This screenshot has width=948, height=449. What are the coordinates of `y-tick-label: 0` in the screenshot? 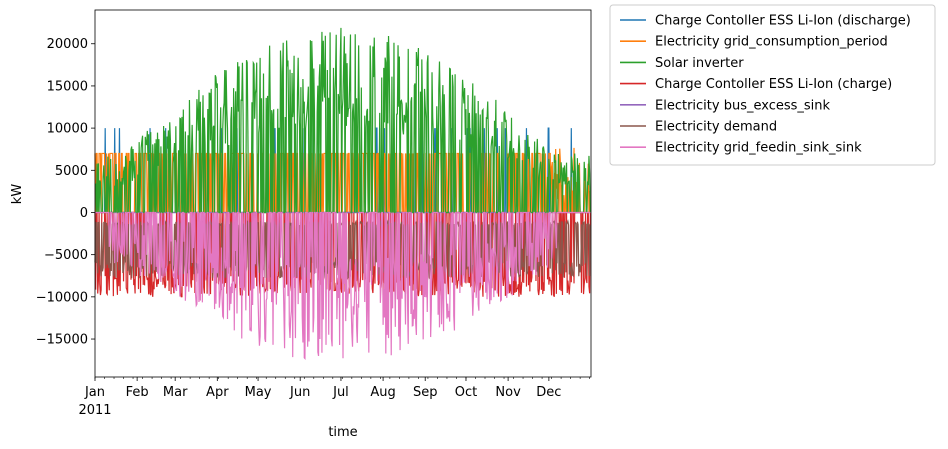 It's located at (84, 213).